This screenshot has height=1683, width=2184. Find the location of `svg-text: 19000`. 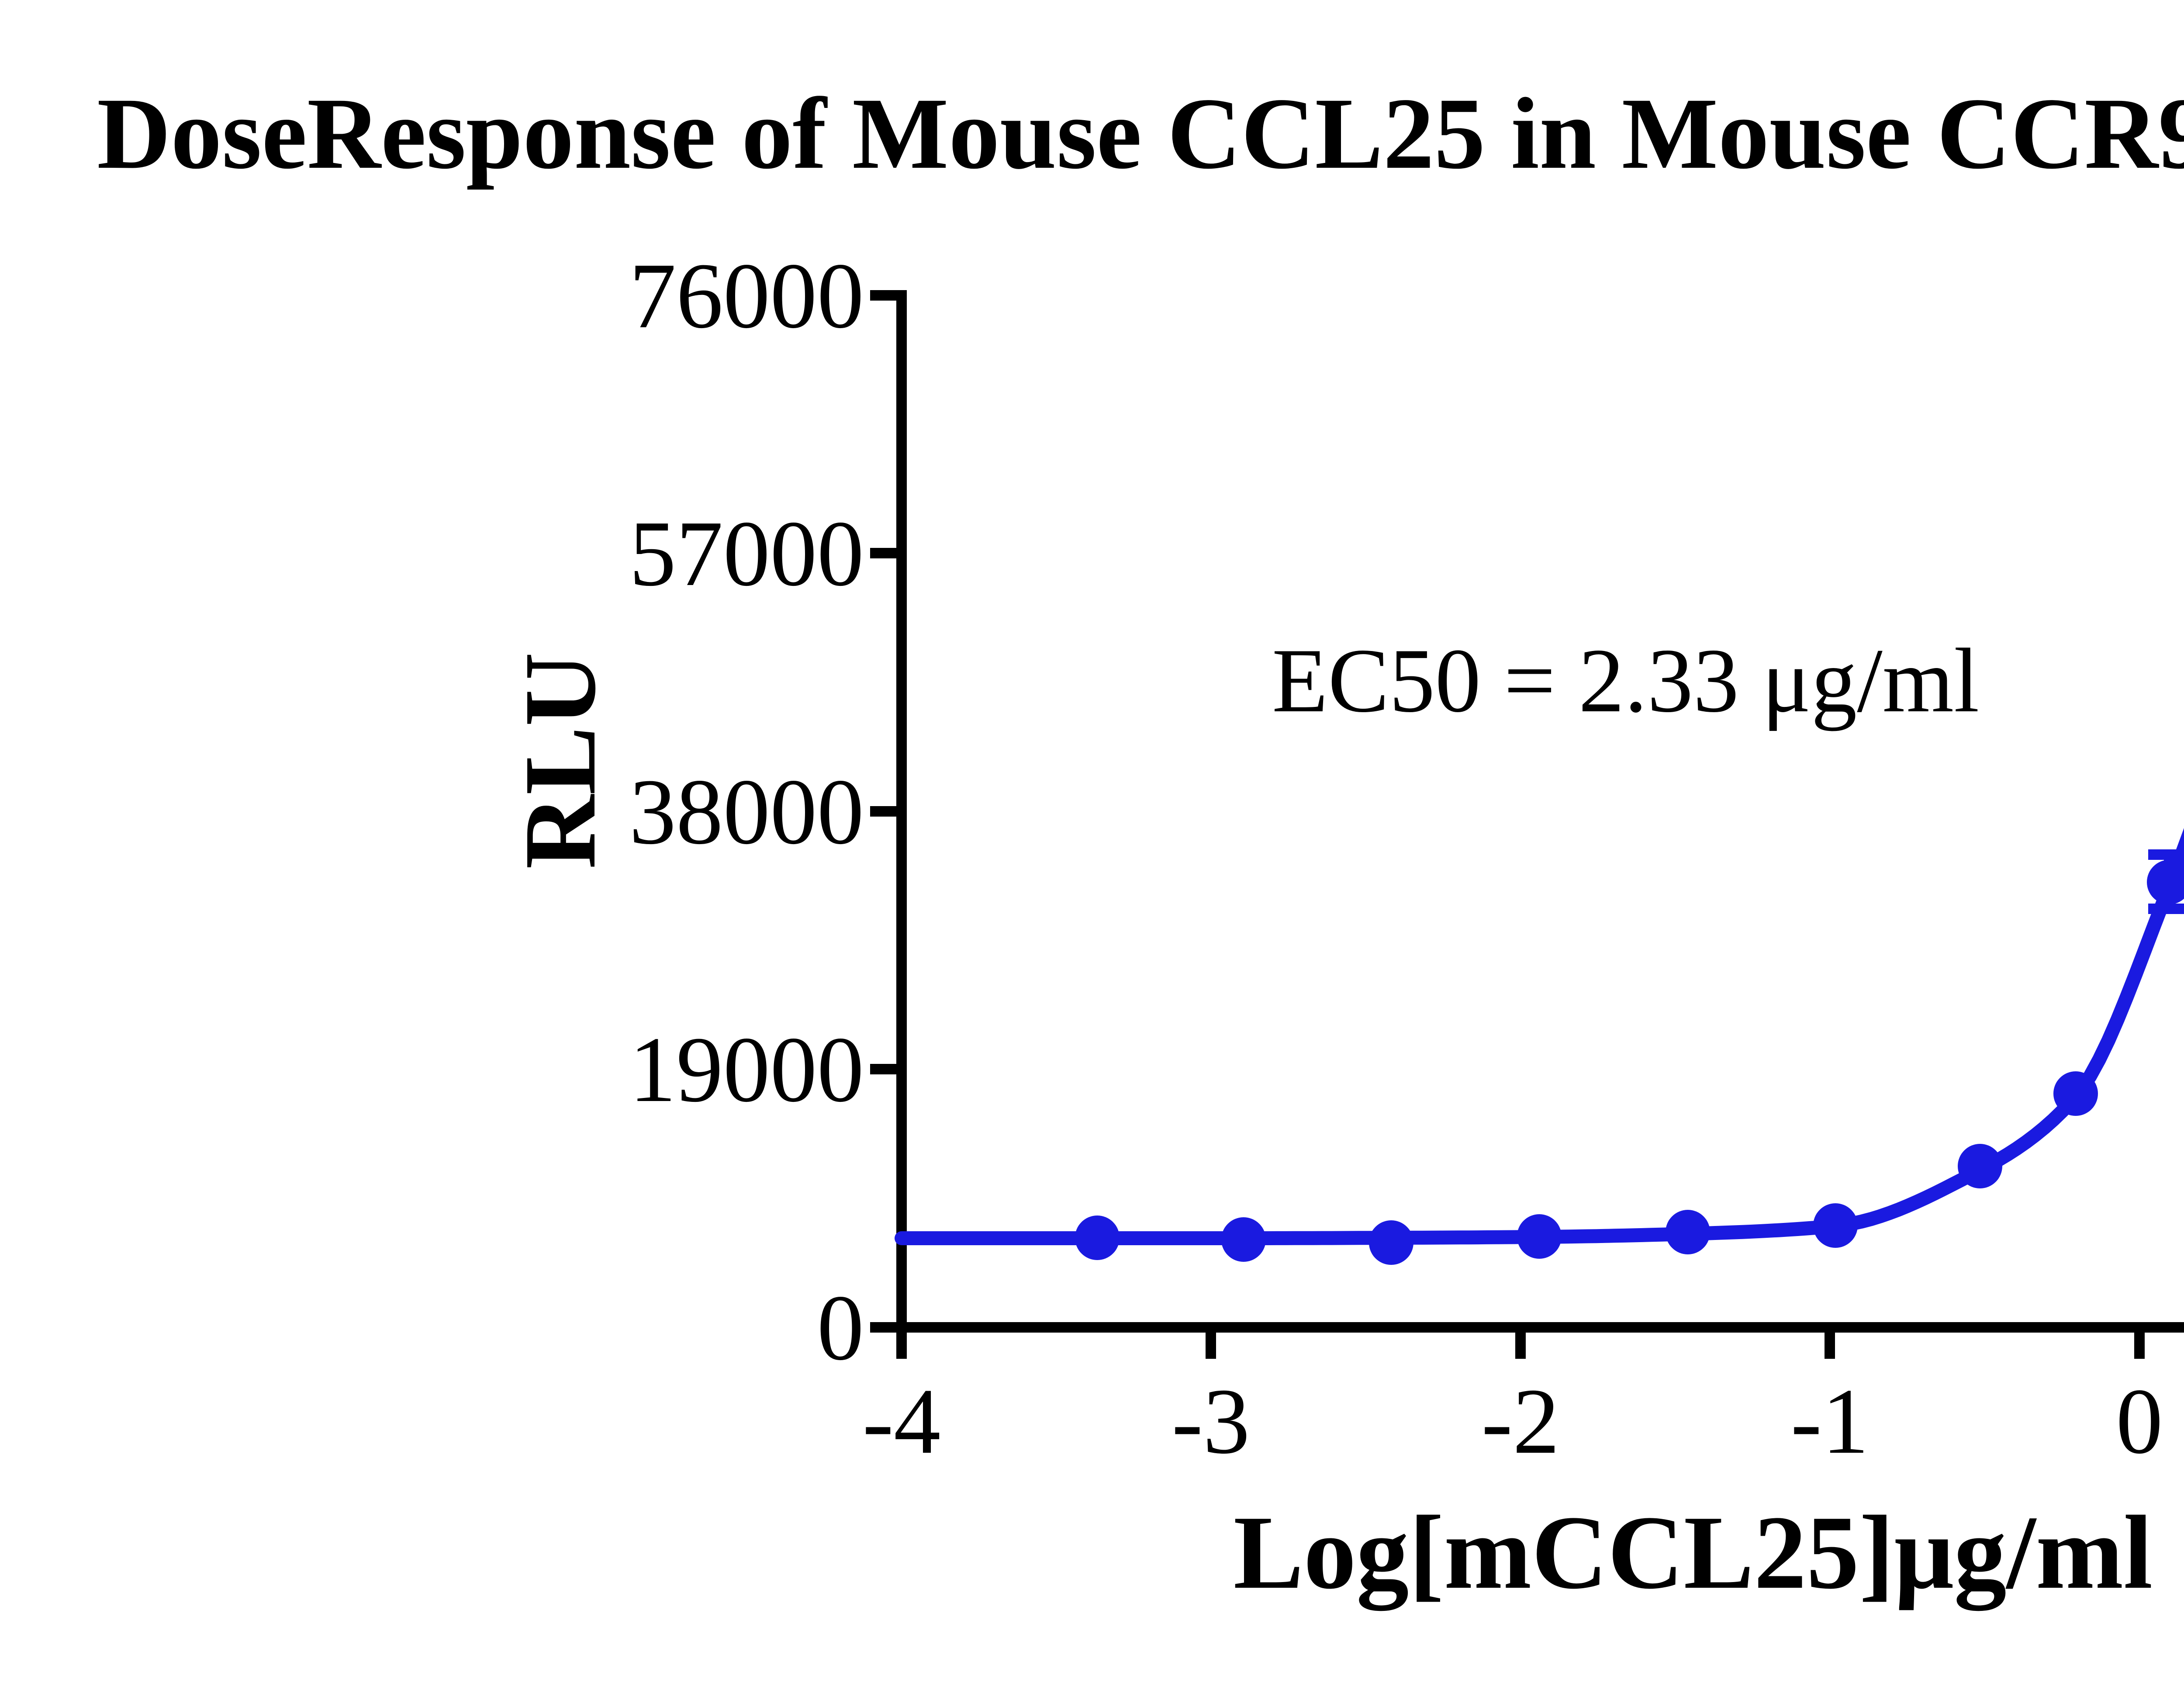

svg-text: 19000 is located at coordinates (746, 1069).